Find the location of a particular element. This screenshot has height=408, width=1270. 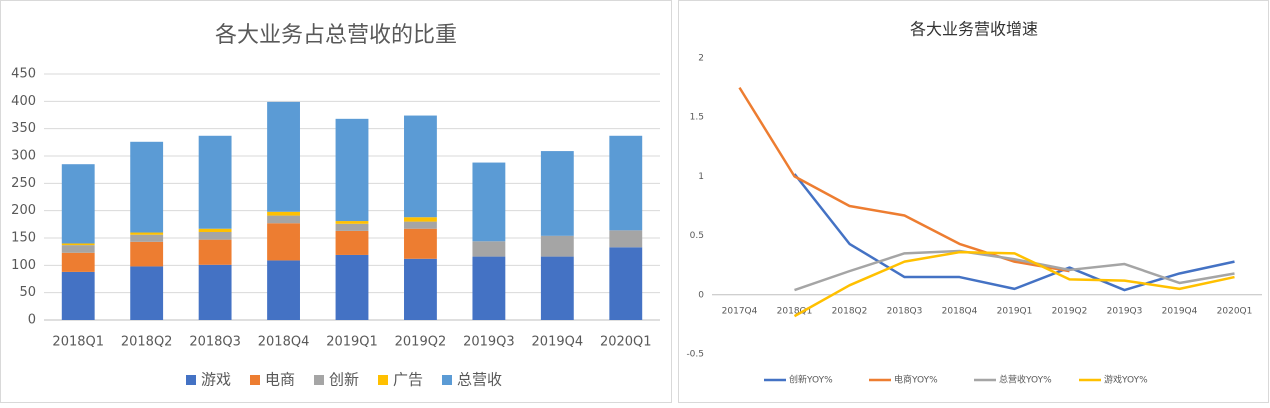

legend-label: 广告 is located at coordinates (408, 380).